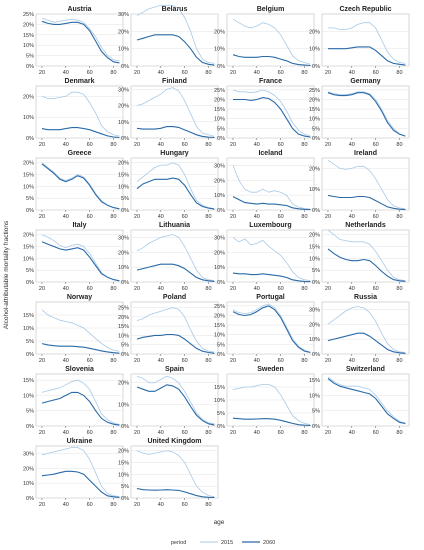 The width and height of the screenshot is (424, 550). I want to click on x-axis-title: age, so click(219, 522).